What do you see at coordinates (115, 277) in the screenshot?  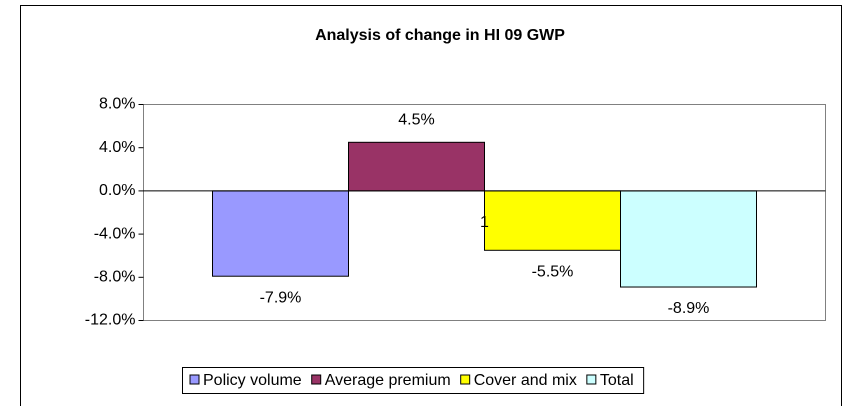 I see `y-tick-label: -8.0%` at bounding box center [115, 277].